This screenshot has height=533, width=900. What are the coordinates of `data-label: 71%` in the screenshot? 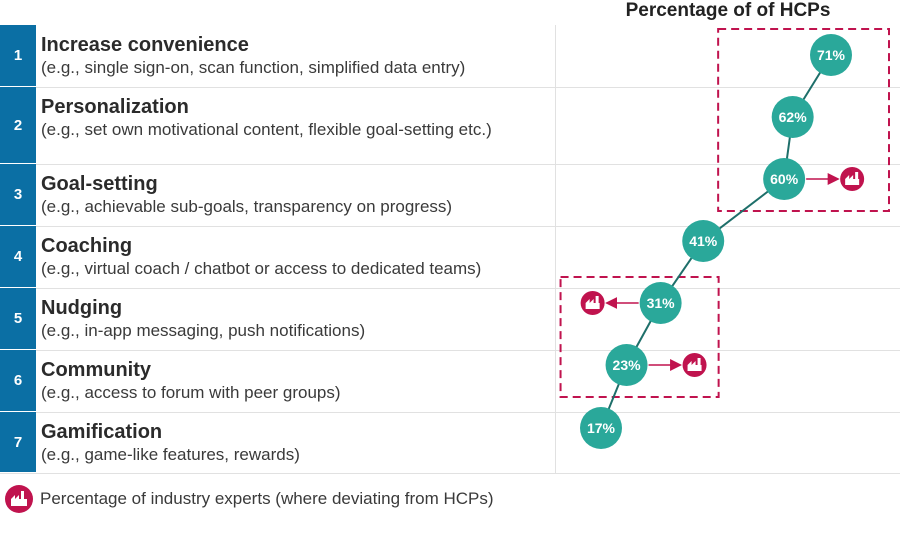 It's located at (831, 55).